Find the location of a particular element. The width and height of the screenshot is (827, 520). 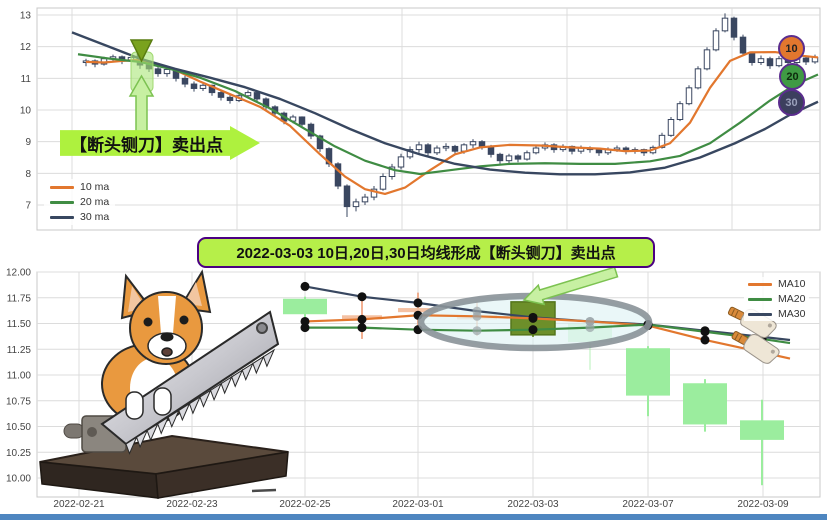

y-tick-label: 9 is located at coordinates (28, 142).